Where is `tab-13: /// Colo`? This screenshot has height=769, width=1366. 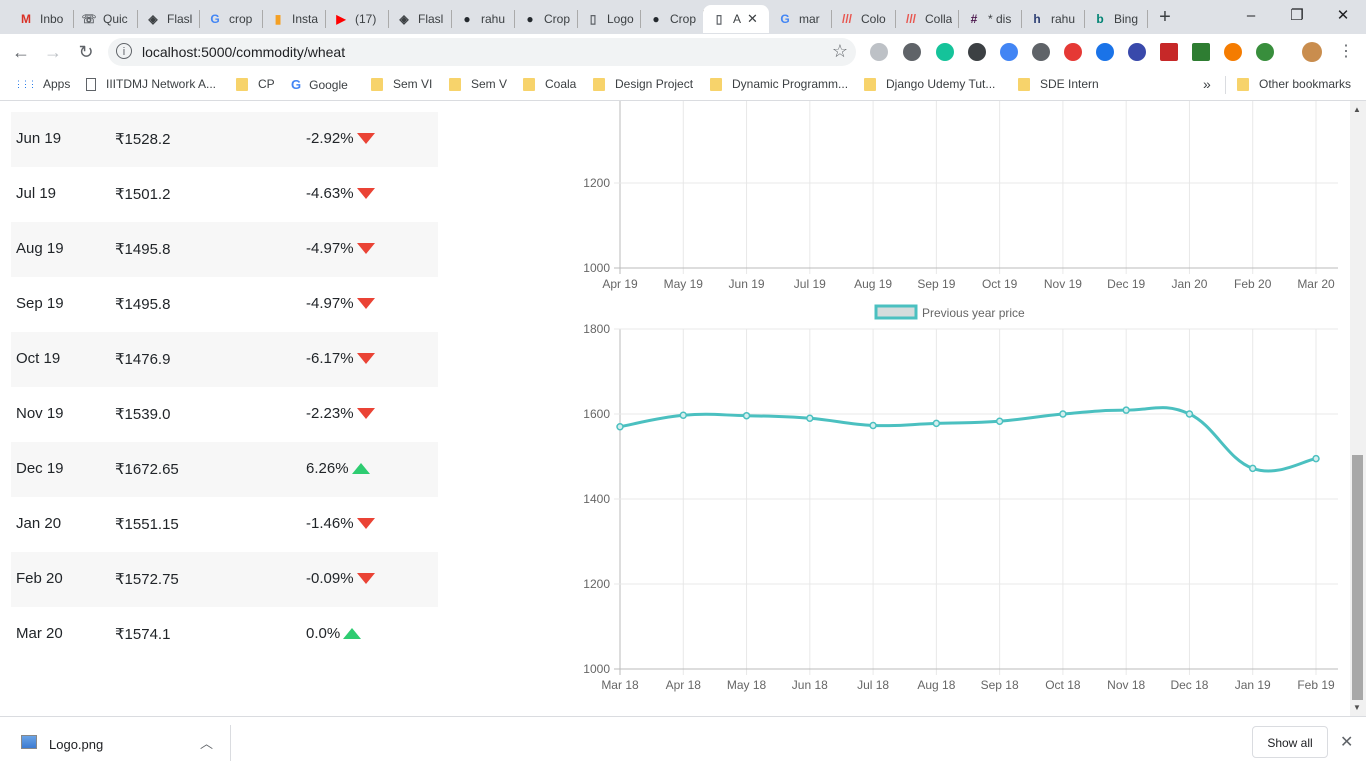 tab-13: /// Colo is located at coordinates (863, 19).